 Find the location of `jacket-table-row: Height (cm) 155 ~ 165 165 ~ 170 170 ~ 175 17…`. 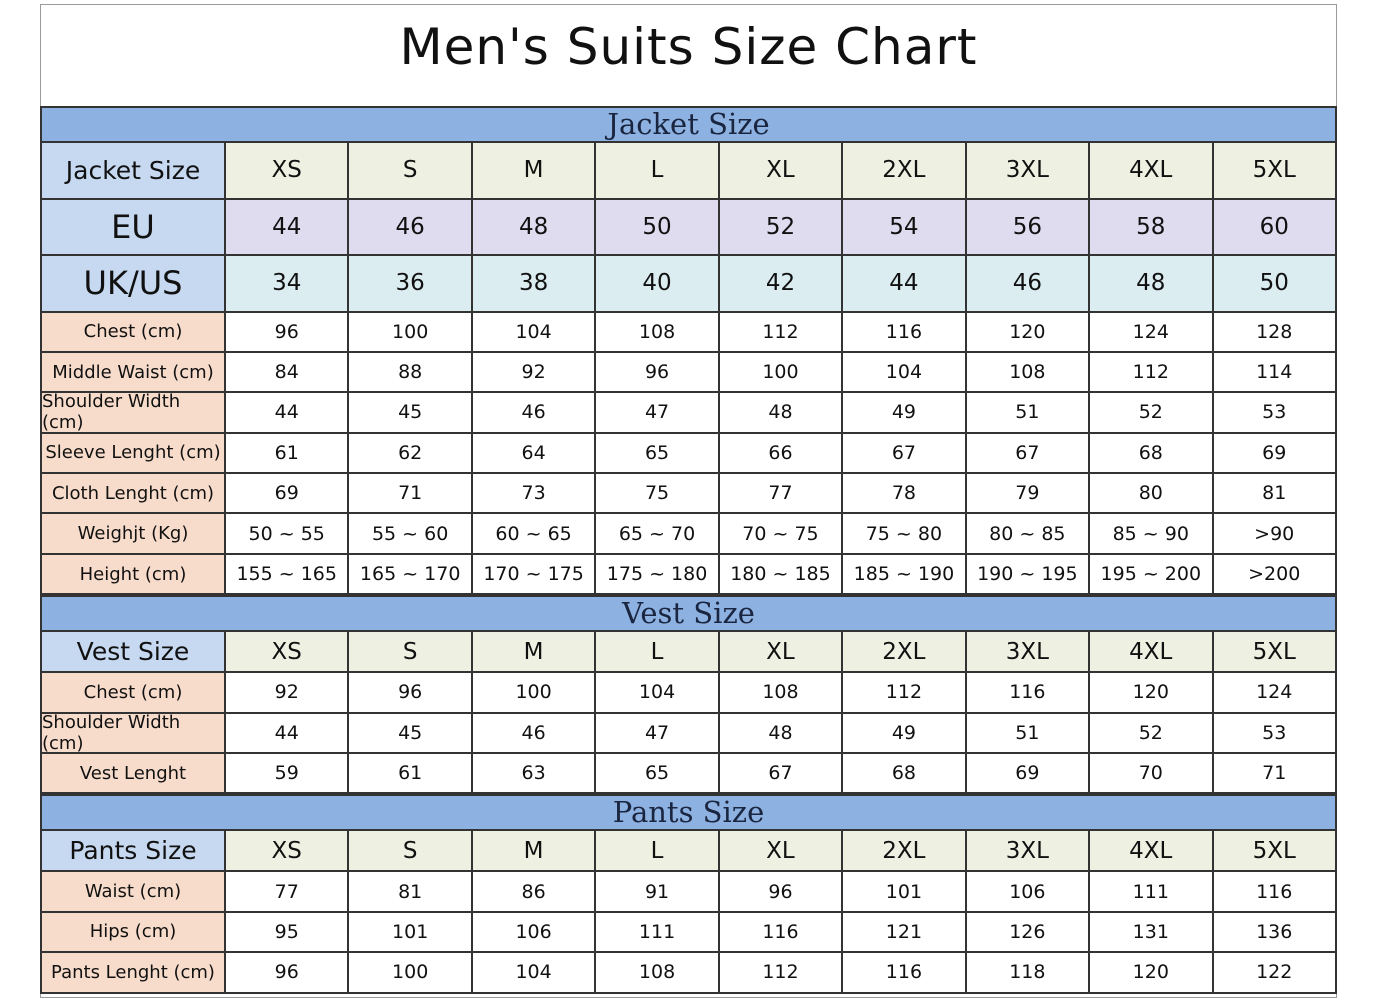

jacket-table-row: Height (cm) 155 ~ 165 165 ~ 170 170 ~ 175 17… is located at coordinates (688, 575).